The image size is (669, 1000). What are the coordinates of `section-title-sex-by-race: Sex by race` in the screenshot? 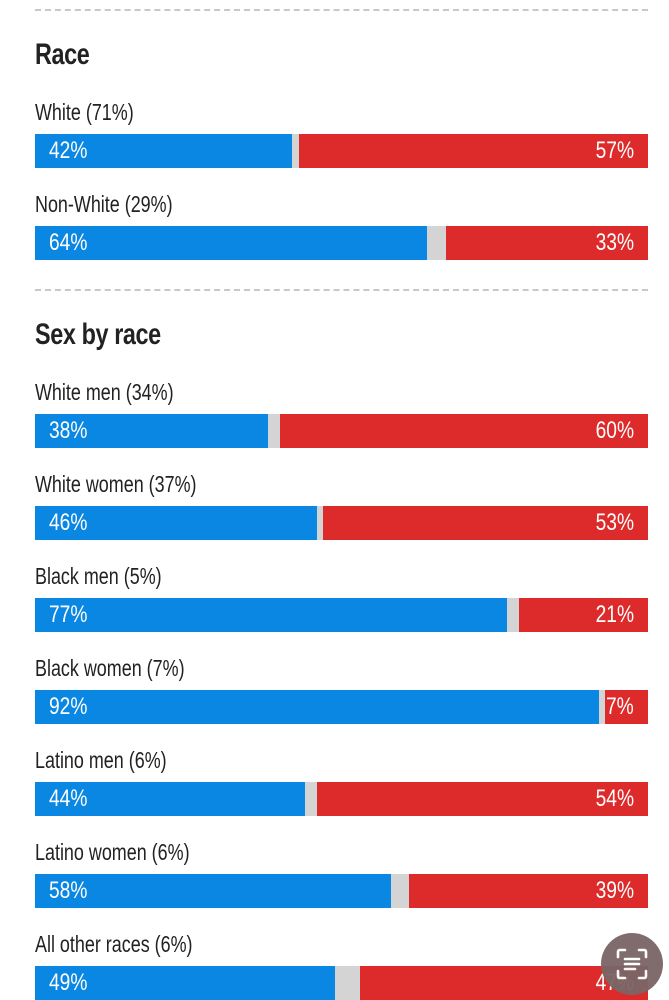 It's located at (98, 334).